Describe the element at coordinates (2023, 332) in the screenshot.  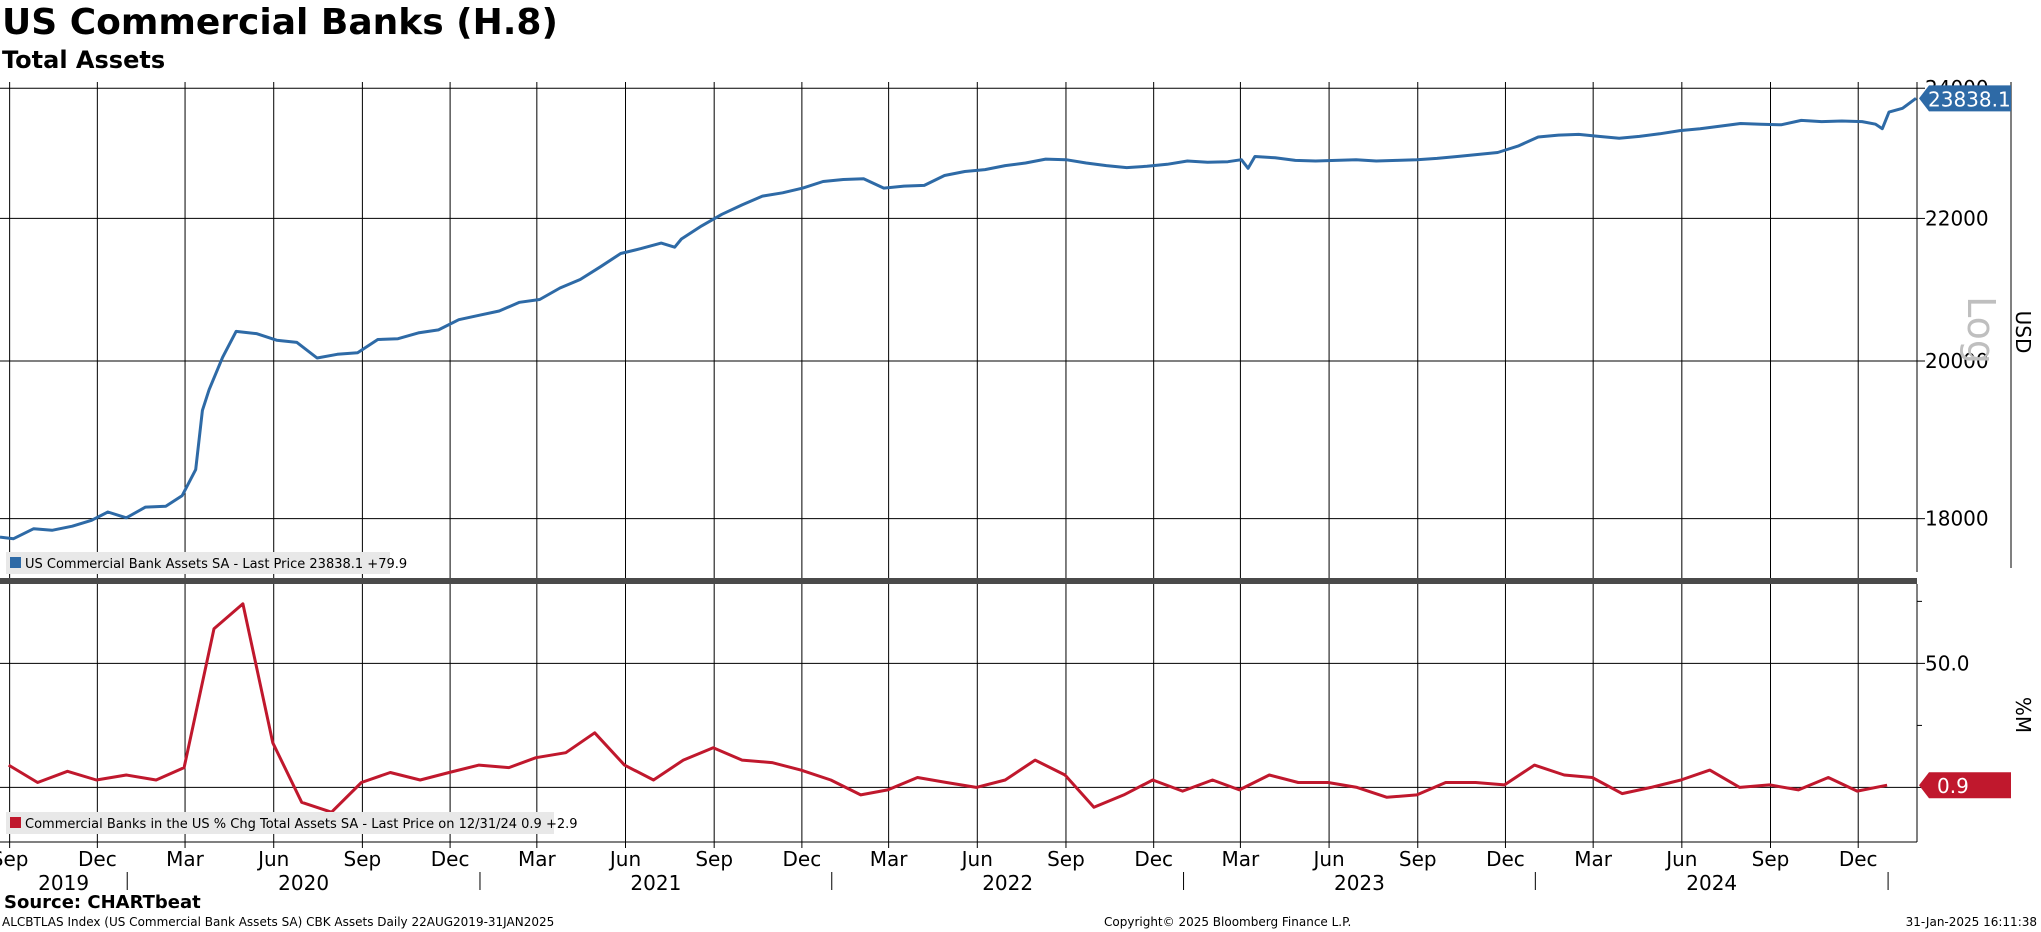
I see `upper-unit-label: USD` at that location.